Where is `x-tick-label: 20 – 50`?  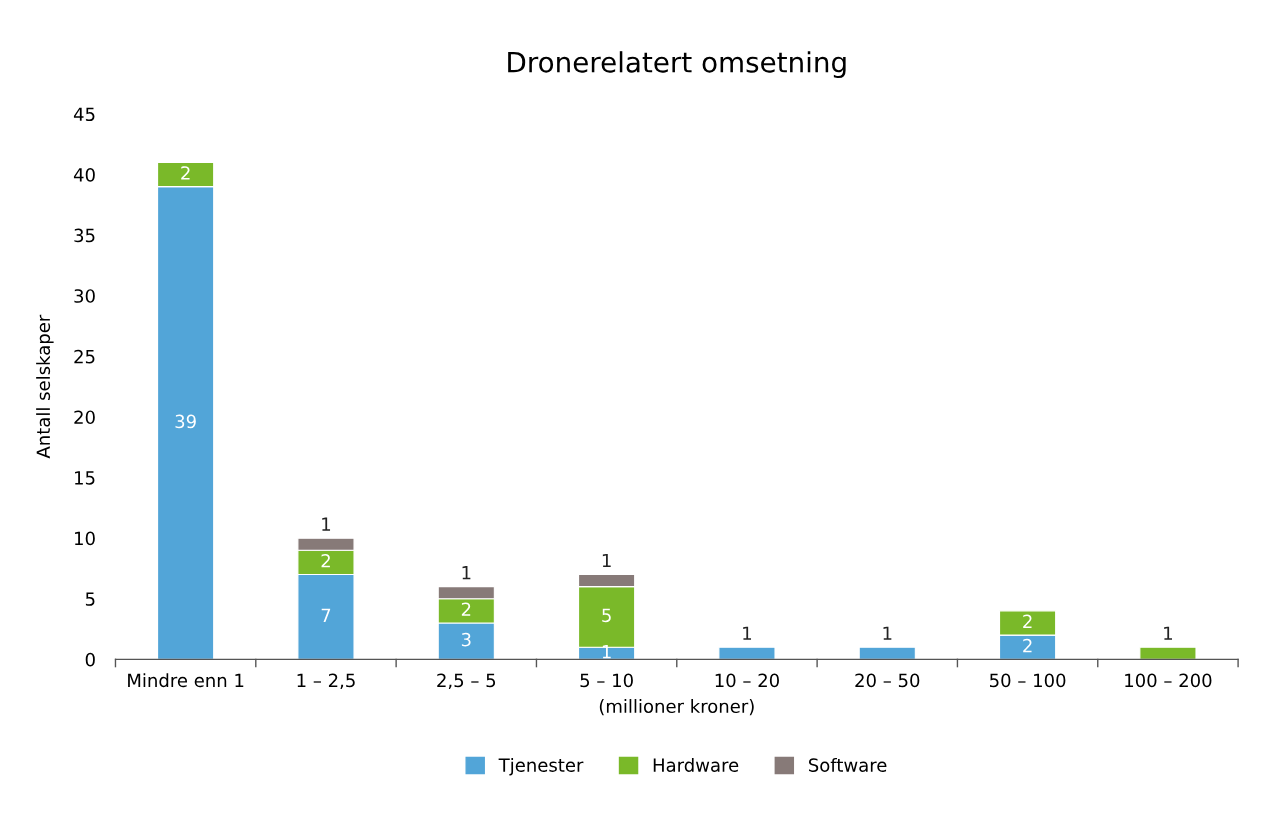 x-tick-label: 20 – 50 is located at coordinates (887, 680).